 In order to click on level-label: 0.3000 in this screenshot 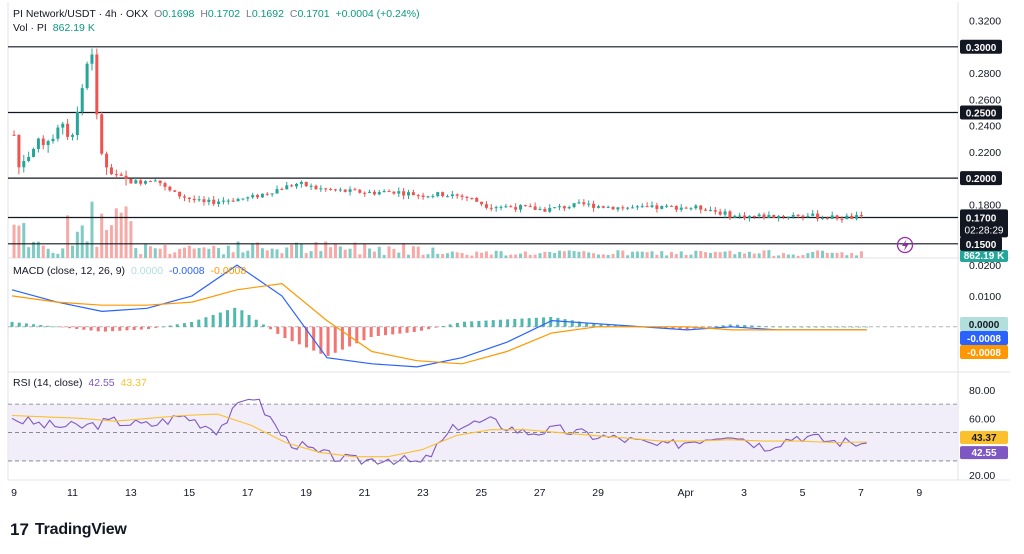, I will do `click(981, 48)`.